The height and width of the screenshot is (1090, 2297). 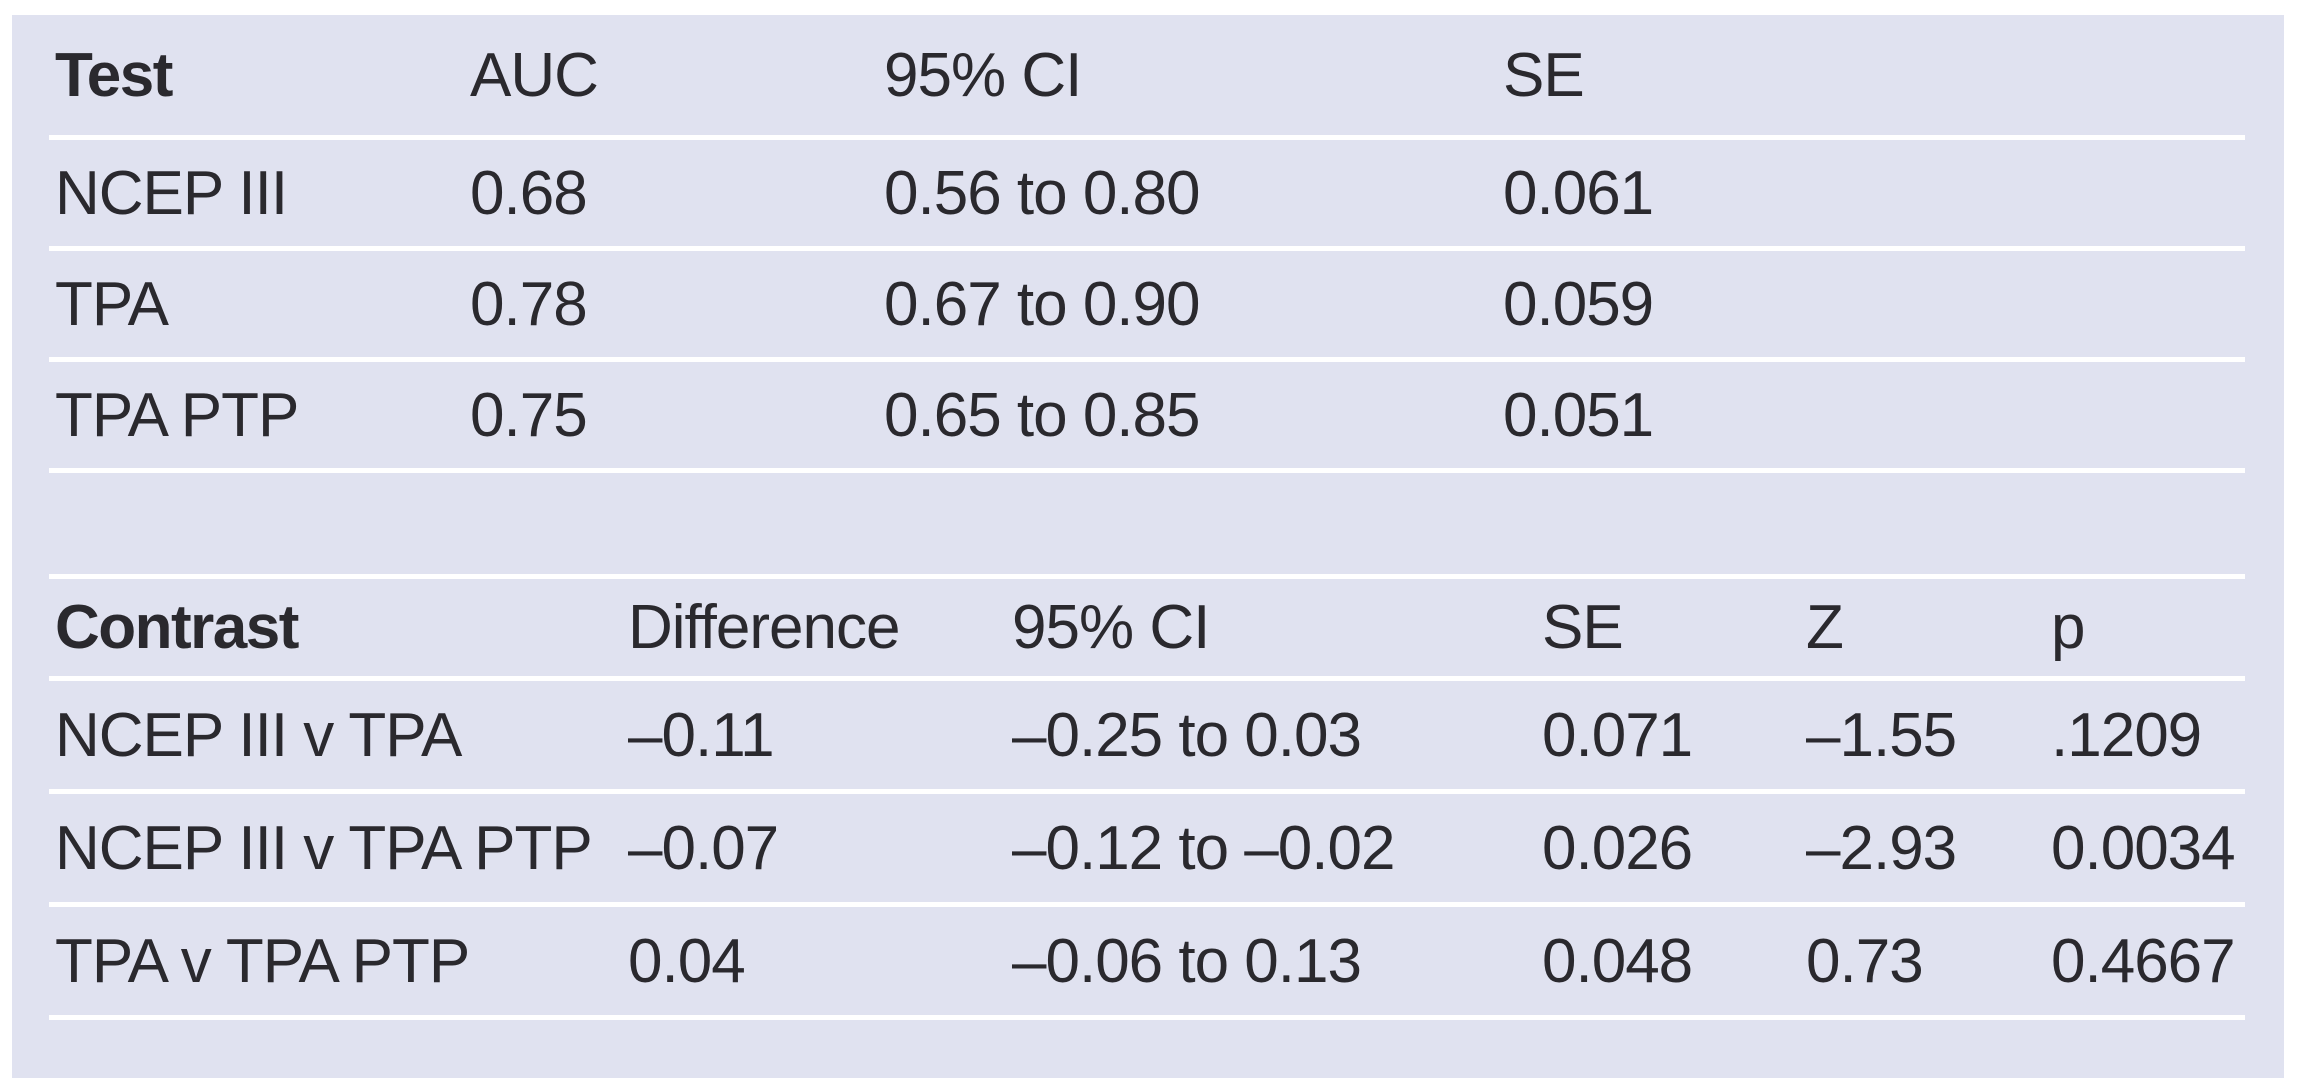 What do you see at coordinates (1881, 848) in the screenshot?
I see `cell-z: –2.93` at bounding box center [1881, 848].